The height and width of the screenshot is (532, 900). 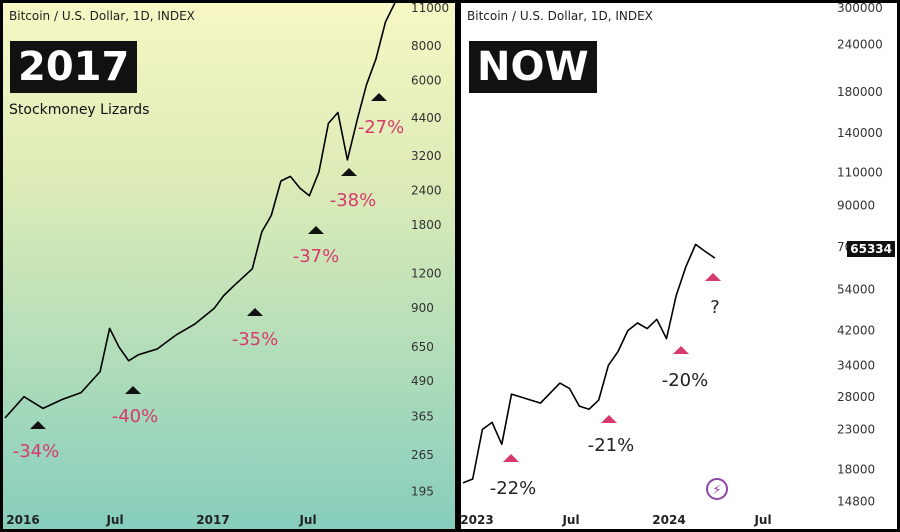 What do you see at coordinates (856, 470) in the screenshot?
I see `y-tick-label: 18000` at bounding box center [856, 470].